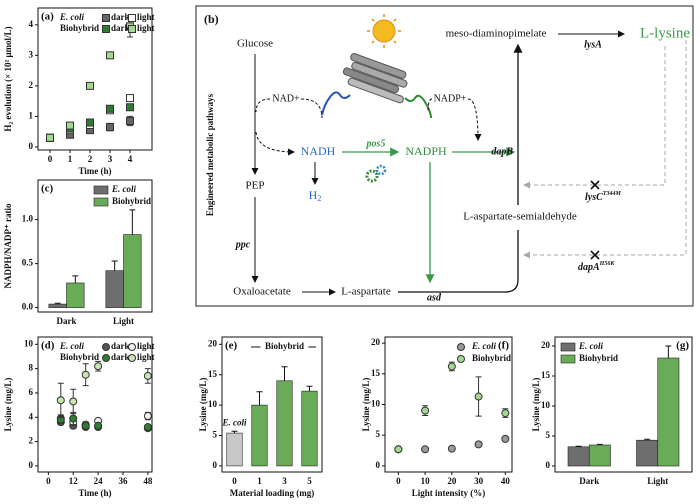 The width and height of the screenshot is (700, 504). What do you see at coordinates (426, 151) in the screenshot?
I see `metabolite: NADPH` at bounding box center [426, 151].